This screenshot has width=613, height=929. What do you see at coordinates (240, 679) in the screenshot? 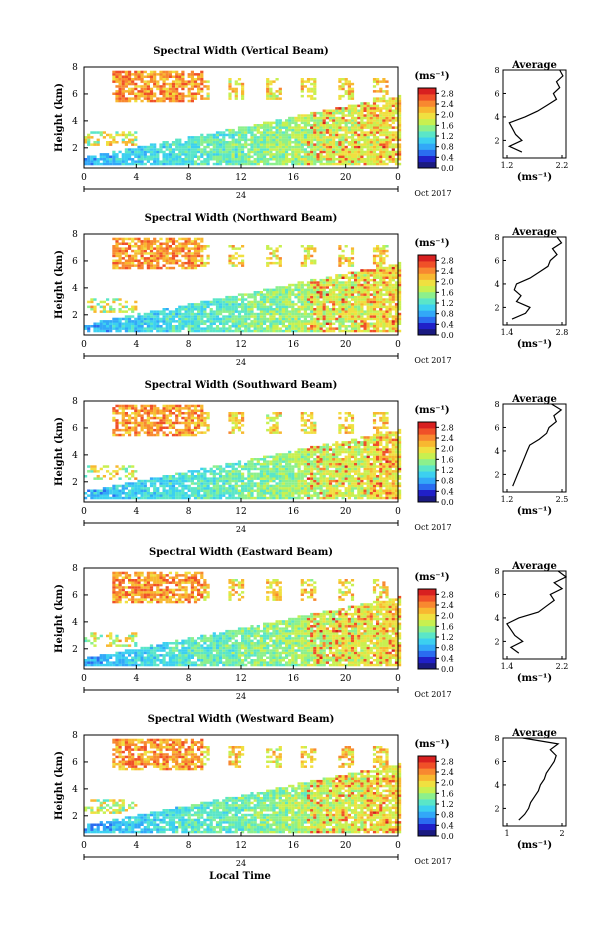
I see `x-tick-label: 12` at bounding box center [240, 679].